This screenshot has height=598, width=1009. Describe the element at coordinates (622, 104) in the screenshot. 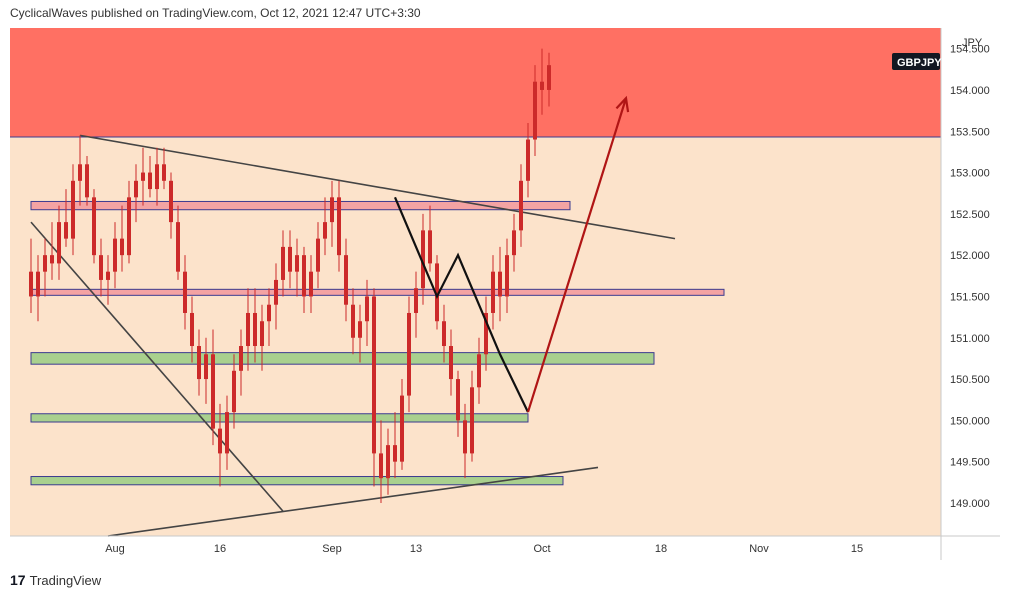

I see `projection-arrowhead` at that location.